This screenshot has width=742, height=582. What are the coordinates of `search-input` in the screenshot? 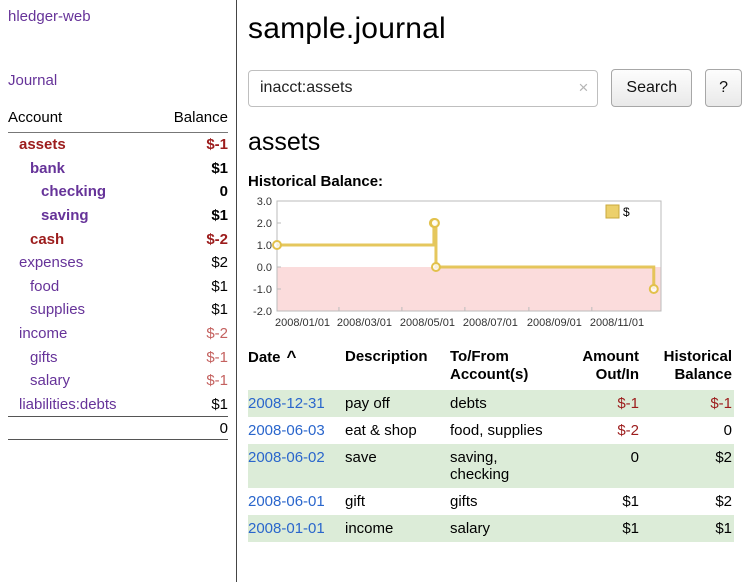 It's located at (423, 88).